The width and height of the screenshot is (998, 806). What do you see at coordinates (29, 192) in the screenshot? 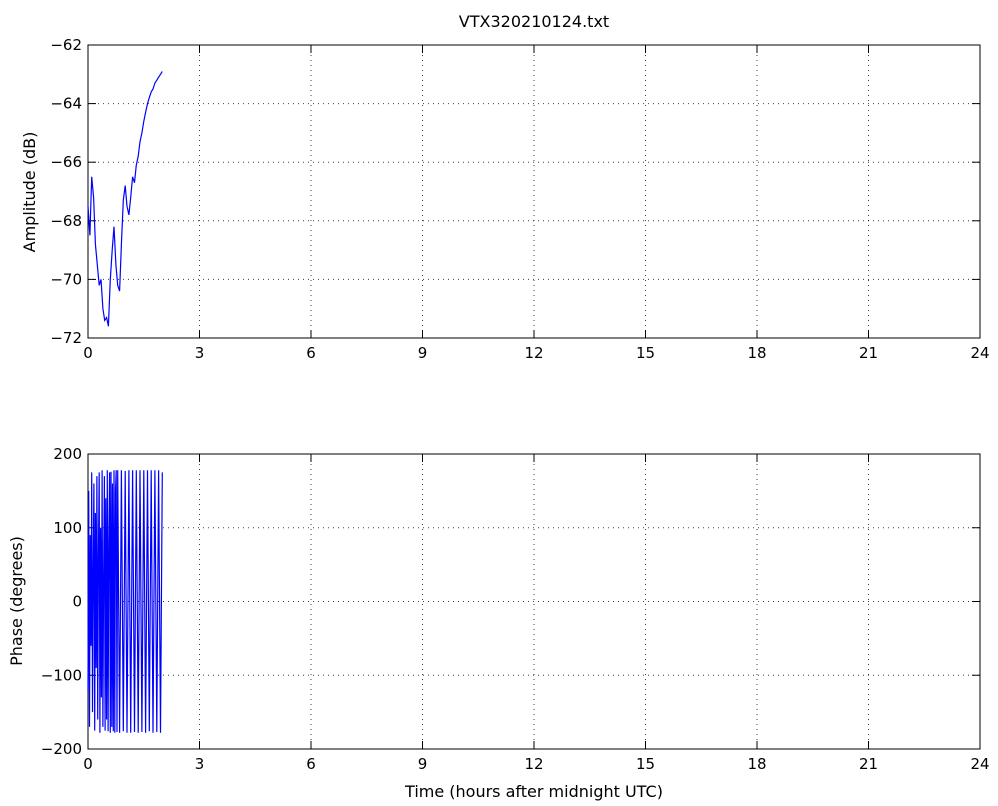
I see `amplitude-y-axis-label: Amplitude (dB)` at bounding box center [29, 192].